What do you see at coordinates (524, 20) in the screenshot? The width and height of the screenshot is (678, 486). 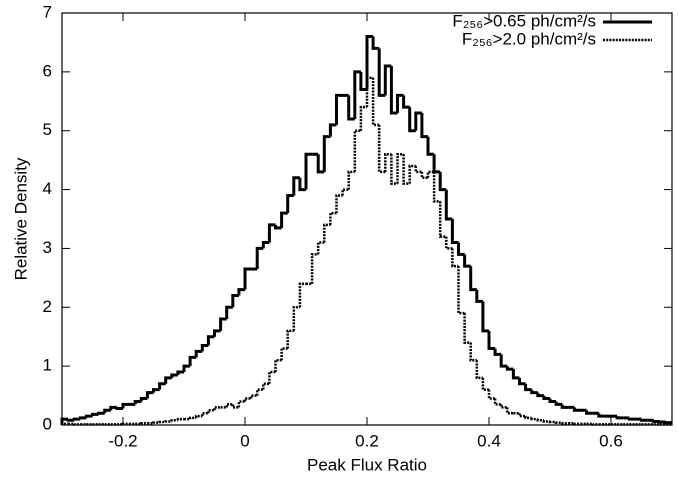 I see `legend-label: F₂₅₆>0.65 ph/cm²/s` at bounding box center [524, 20].